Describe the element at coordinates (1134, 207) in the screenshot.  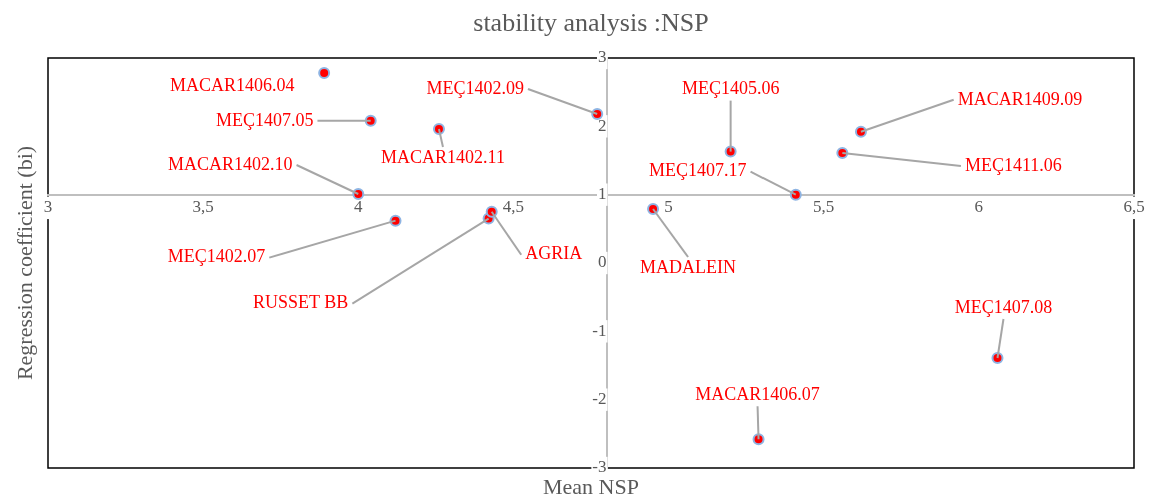
I see `x-tick-label: 6,5` at that location.